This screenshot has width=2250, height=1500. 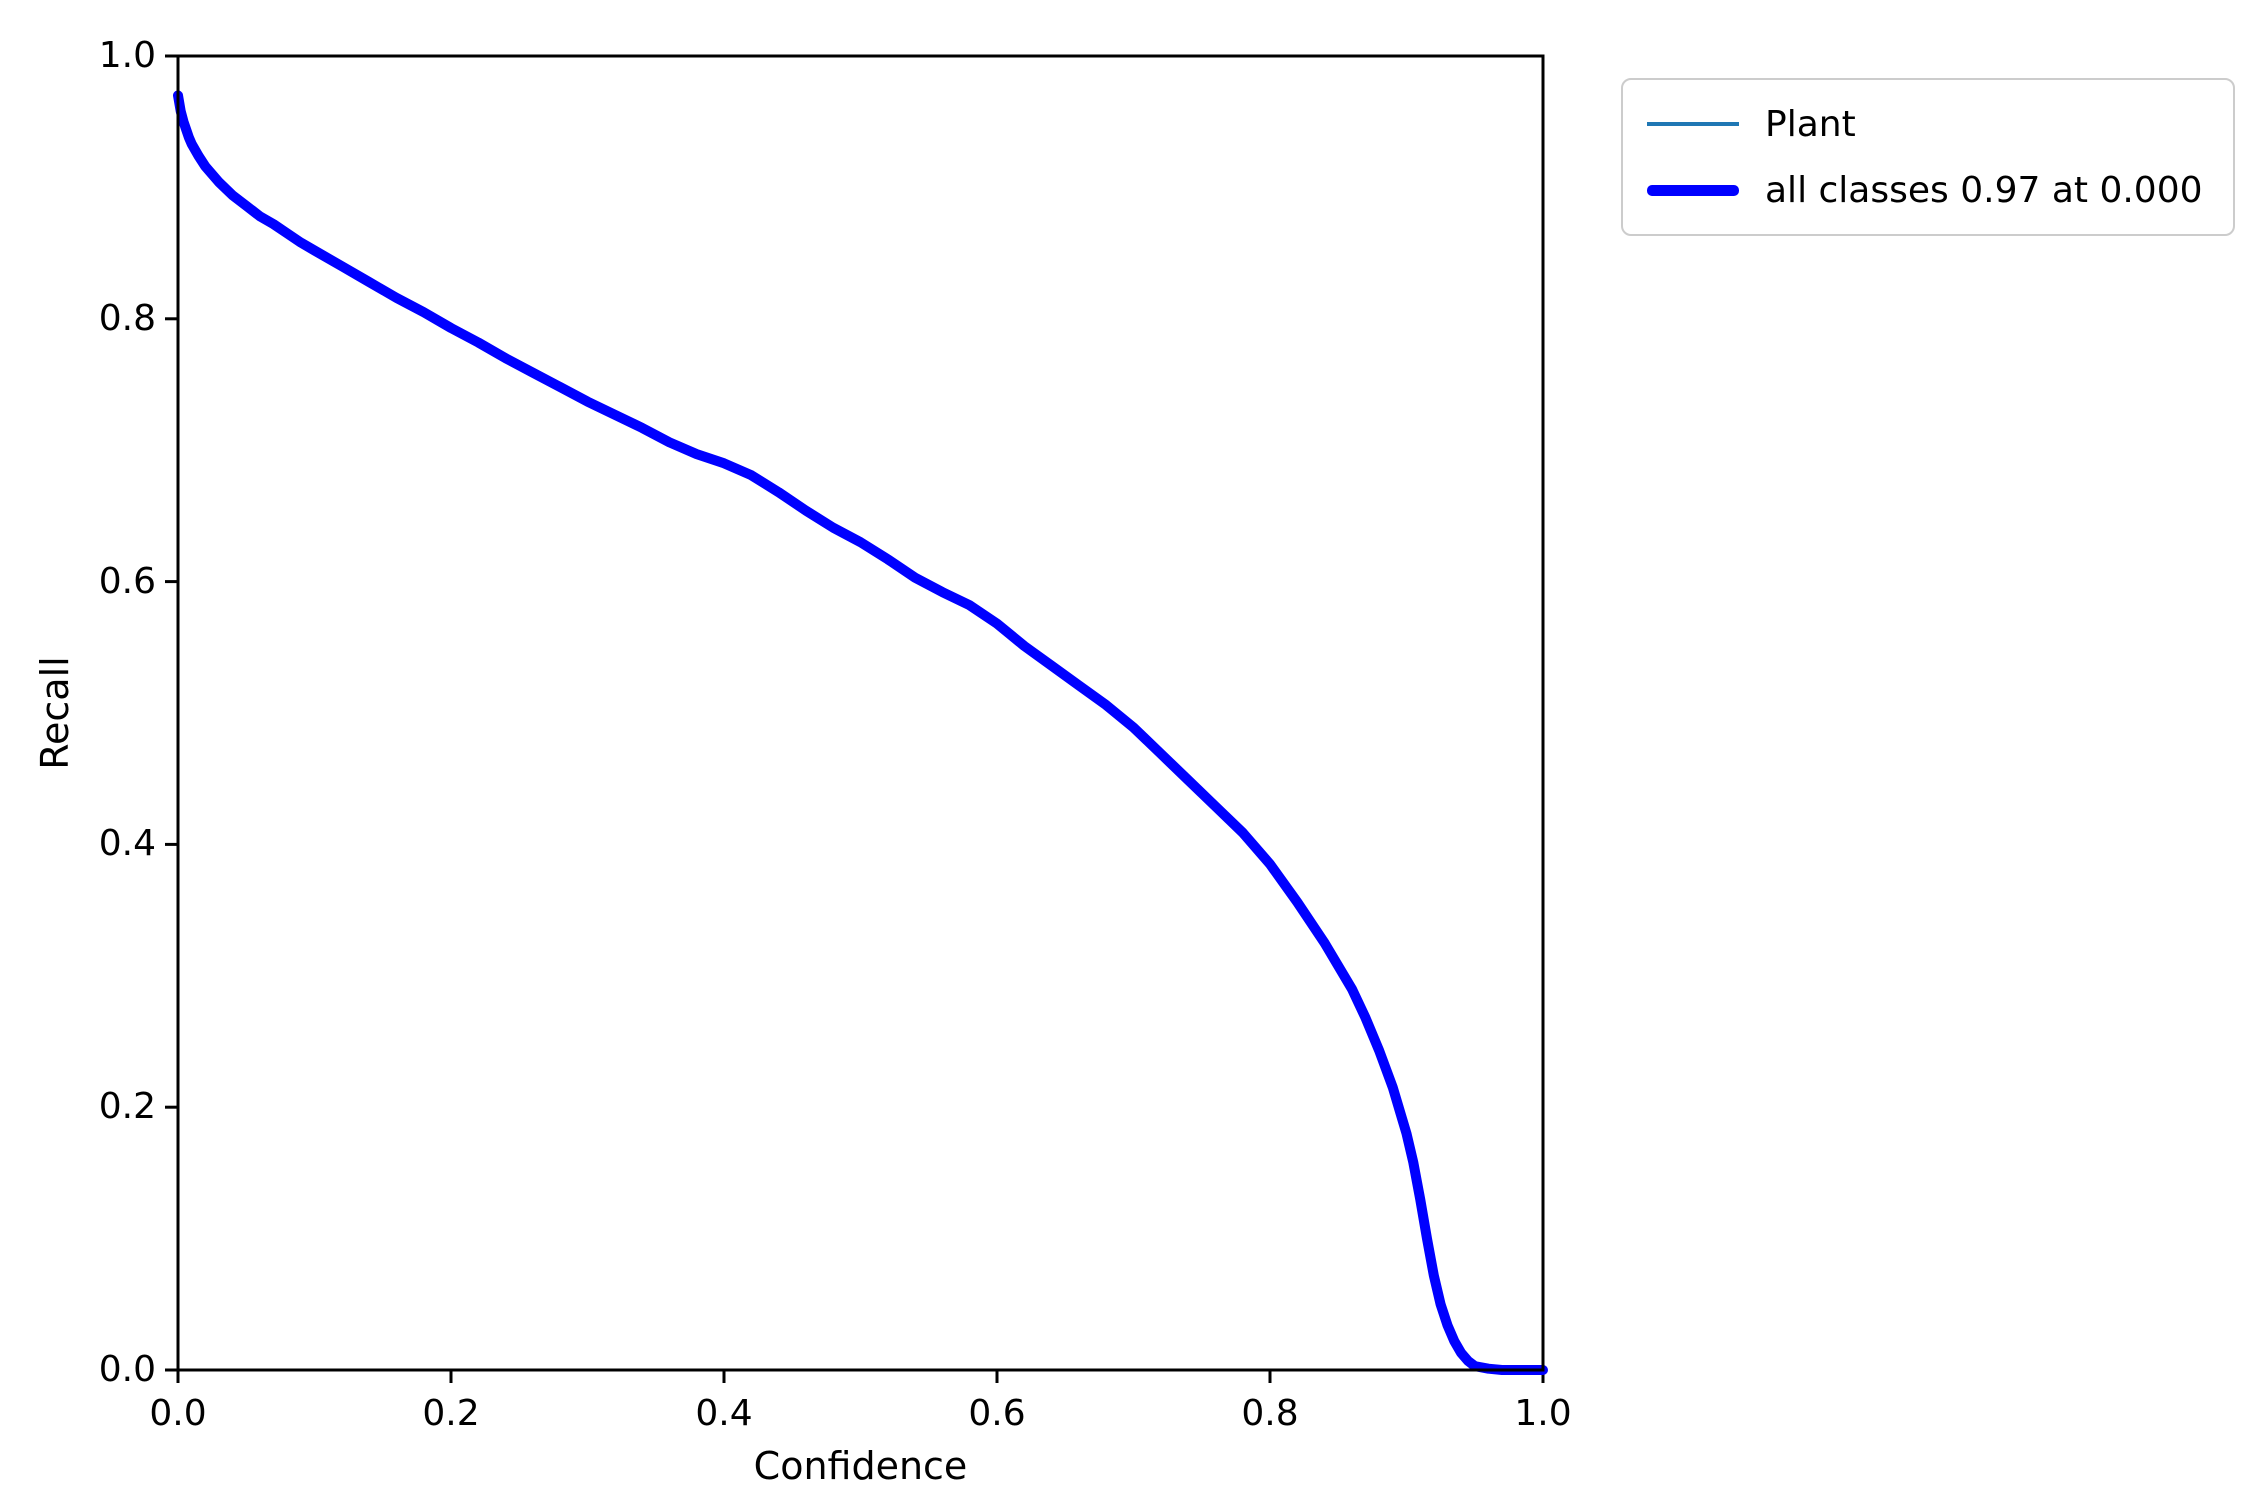 I want to click on y-tick-label: 0.8, so click(x=127, y=318).